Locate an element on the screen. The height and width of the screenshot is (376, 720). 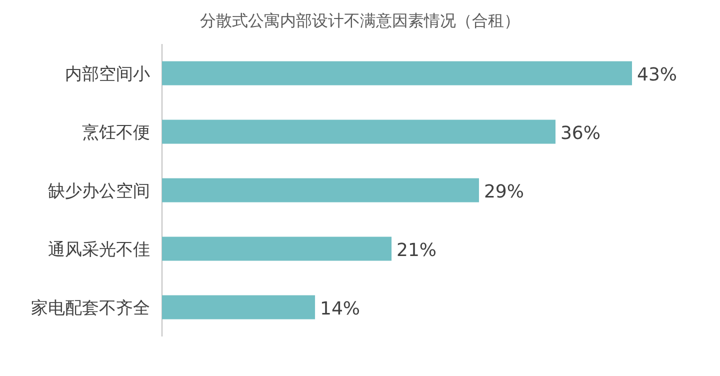
y-tick-label: 内部空间小 is located at coordinates (107, 74).